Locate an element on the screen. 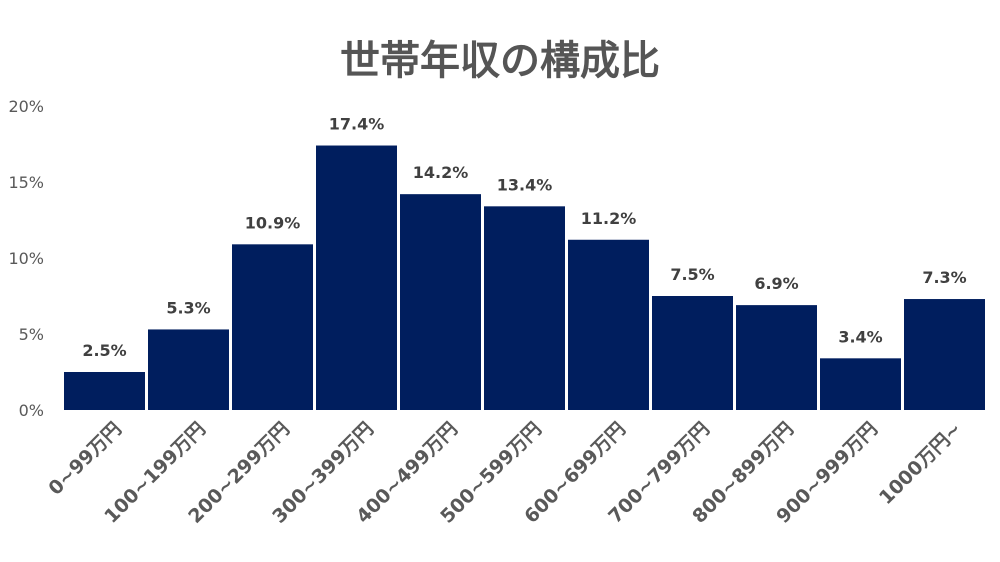 Image resolution: width=1000 pixels, height=562 pixels. data-label: 11.2% is located at coordinates (609, 218).